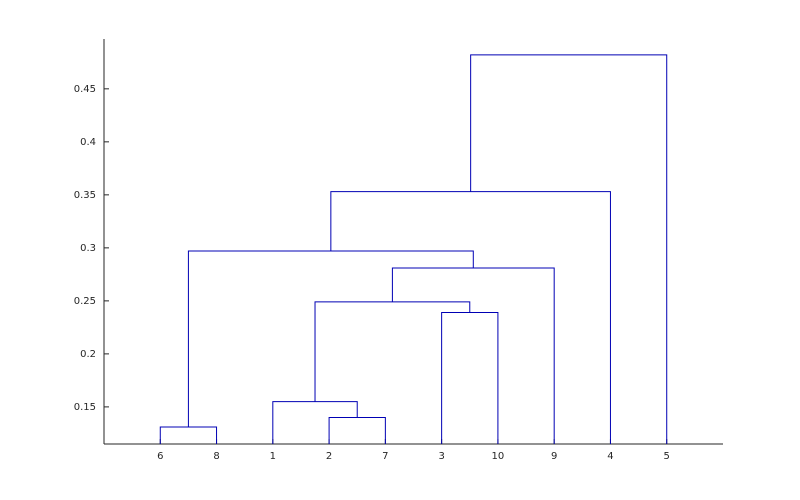 This screenshot has height=500, width=800. Describe the element at coordinates (441, 456) in the screenshot. I see `x-tick-label: 3` at that location.